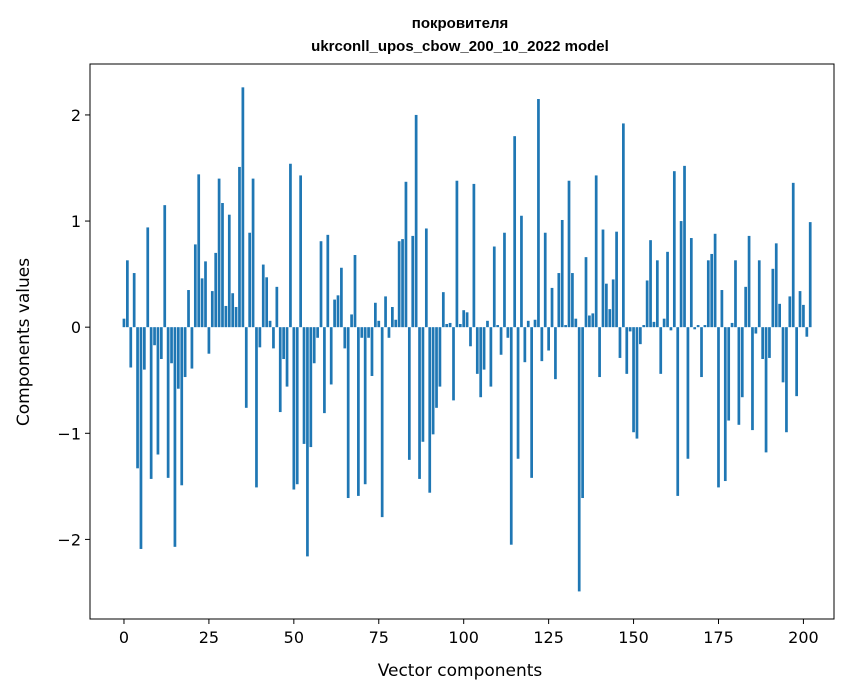 Image resolution: width=847 pixels, height=696 pixels. What do you see at coordinates (379, 637) in the screenshot?
I see `x-tick-label: 75` at bounding box center [379, 637].